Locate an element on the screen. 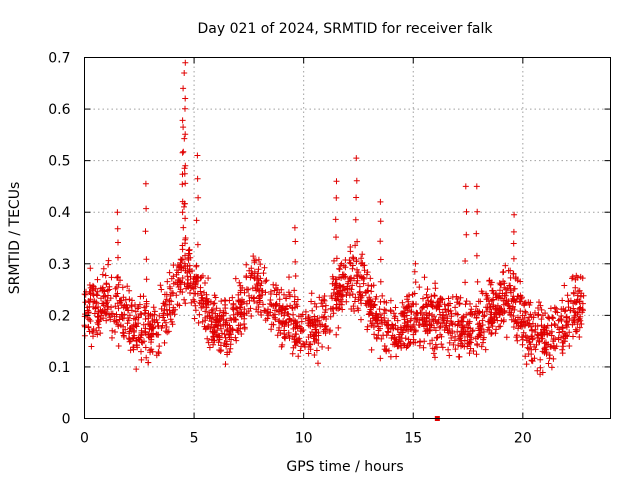 This screenshot has width=640, height=480. x-tick-label: 0 is located at coordinates (84, 439).